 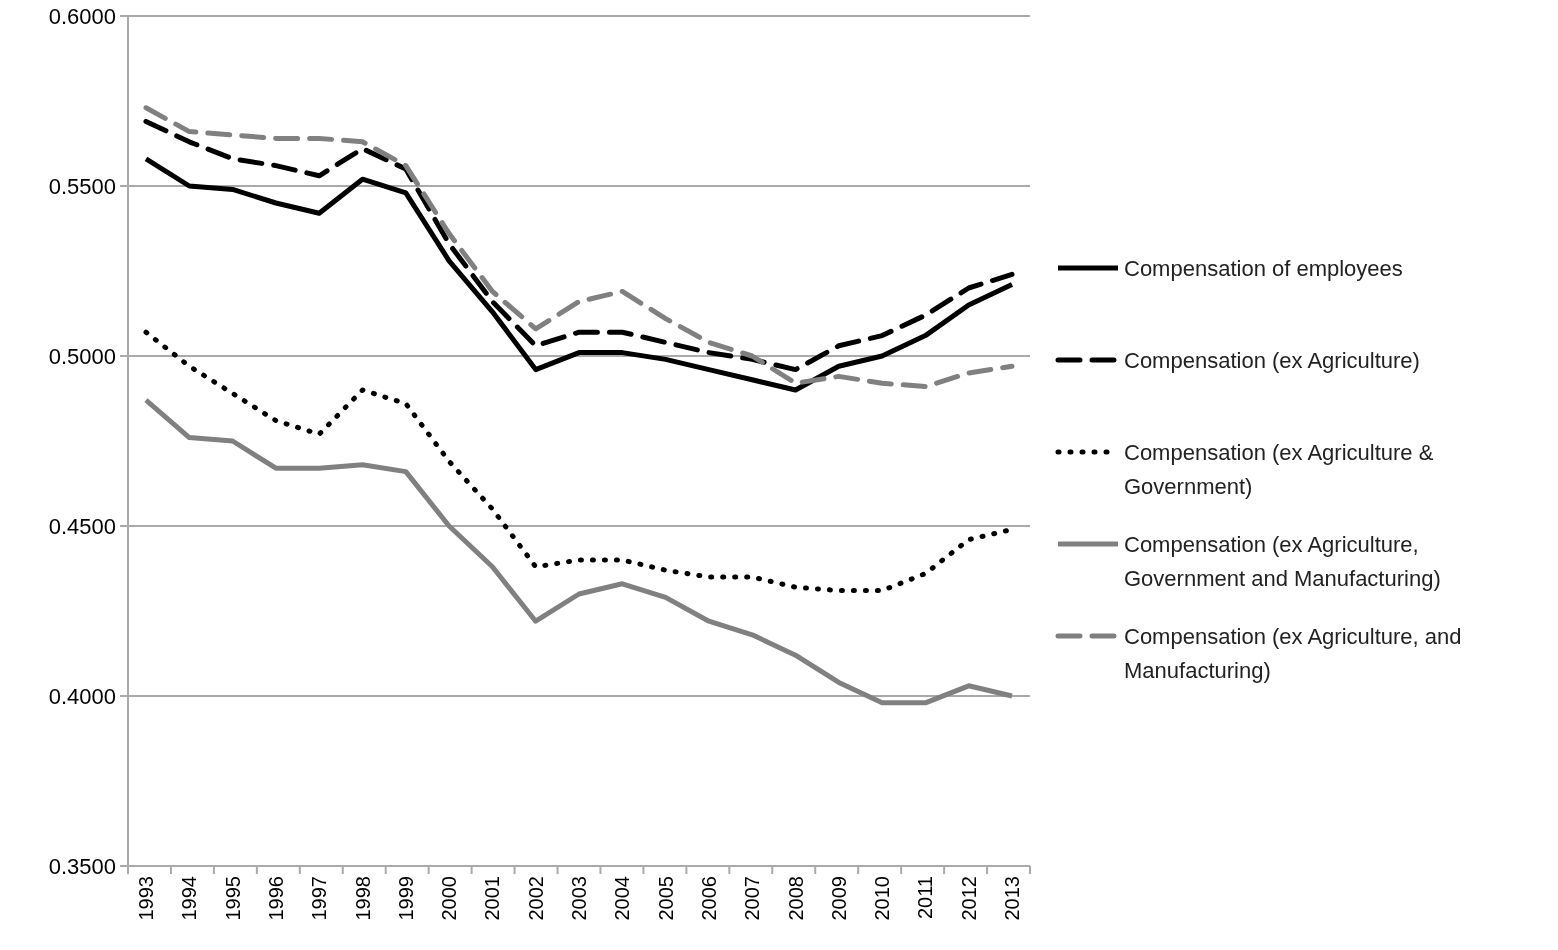 I want to click on legend-label: Compensation (ex Agriculture), so click(x=1272, y=360).